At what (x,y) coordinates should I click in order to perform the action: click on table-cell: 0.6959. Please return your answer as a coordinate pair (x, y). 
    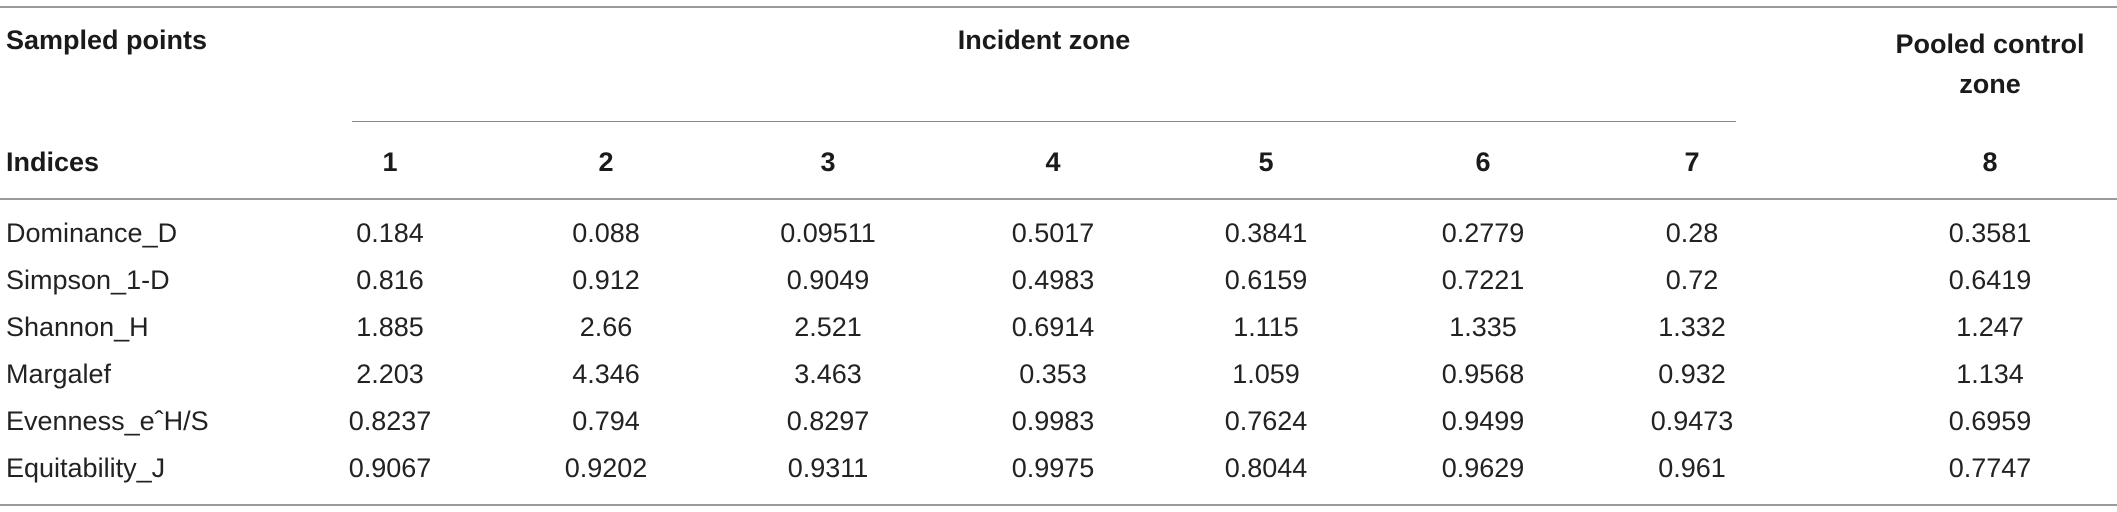
    Looking at the image, I should click on (1990, 421).